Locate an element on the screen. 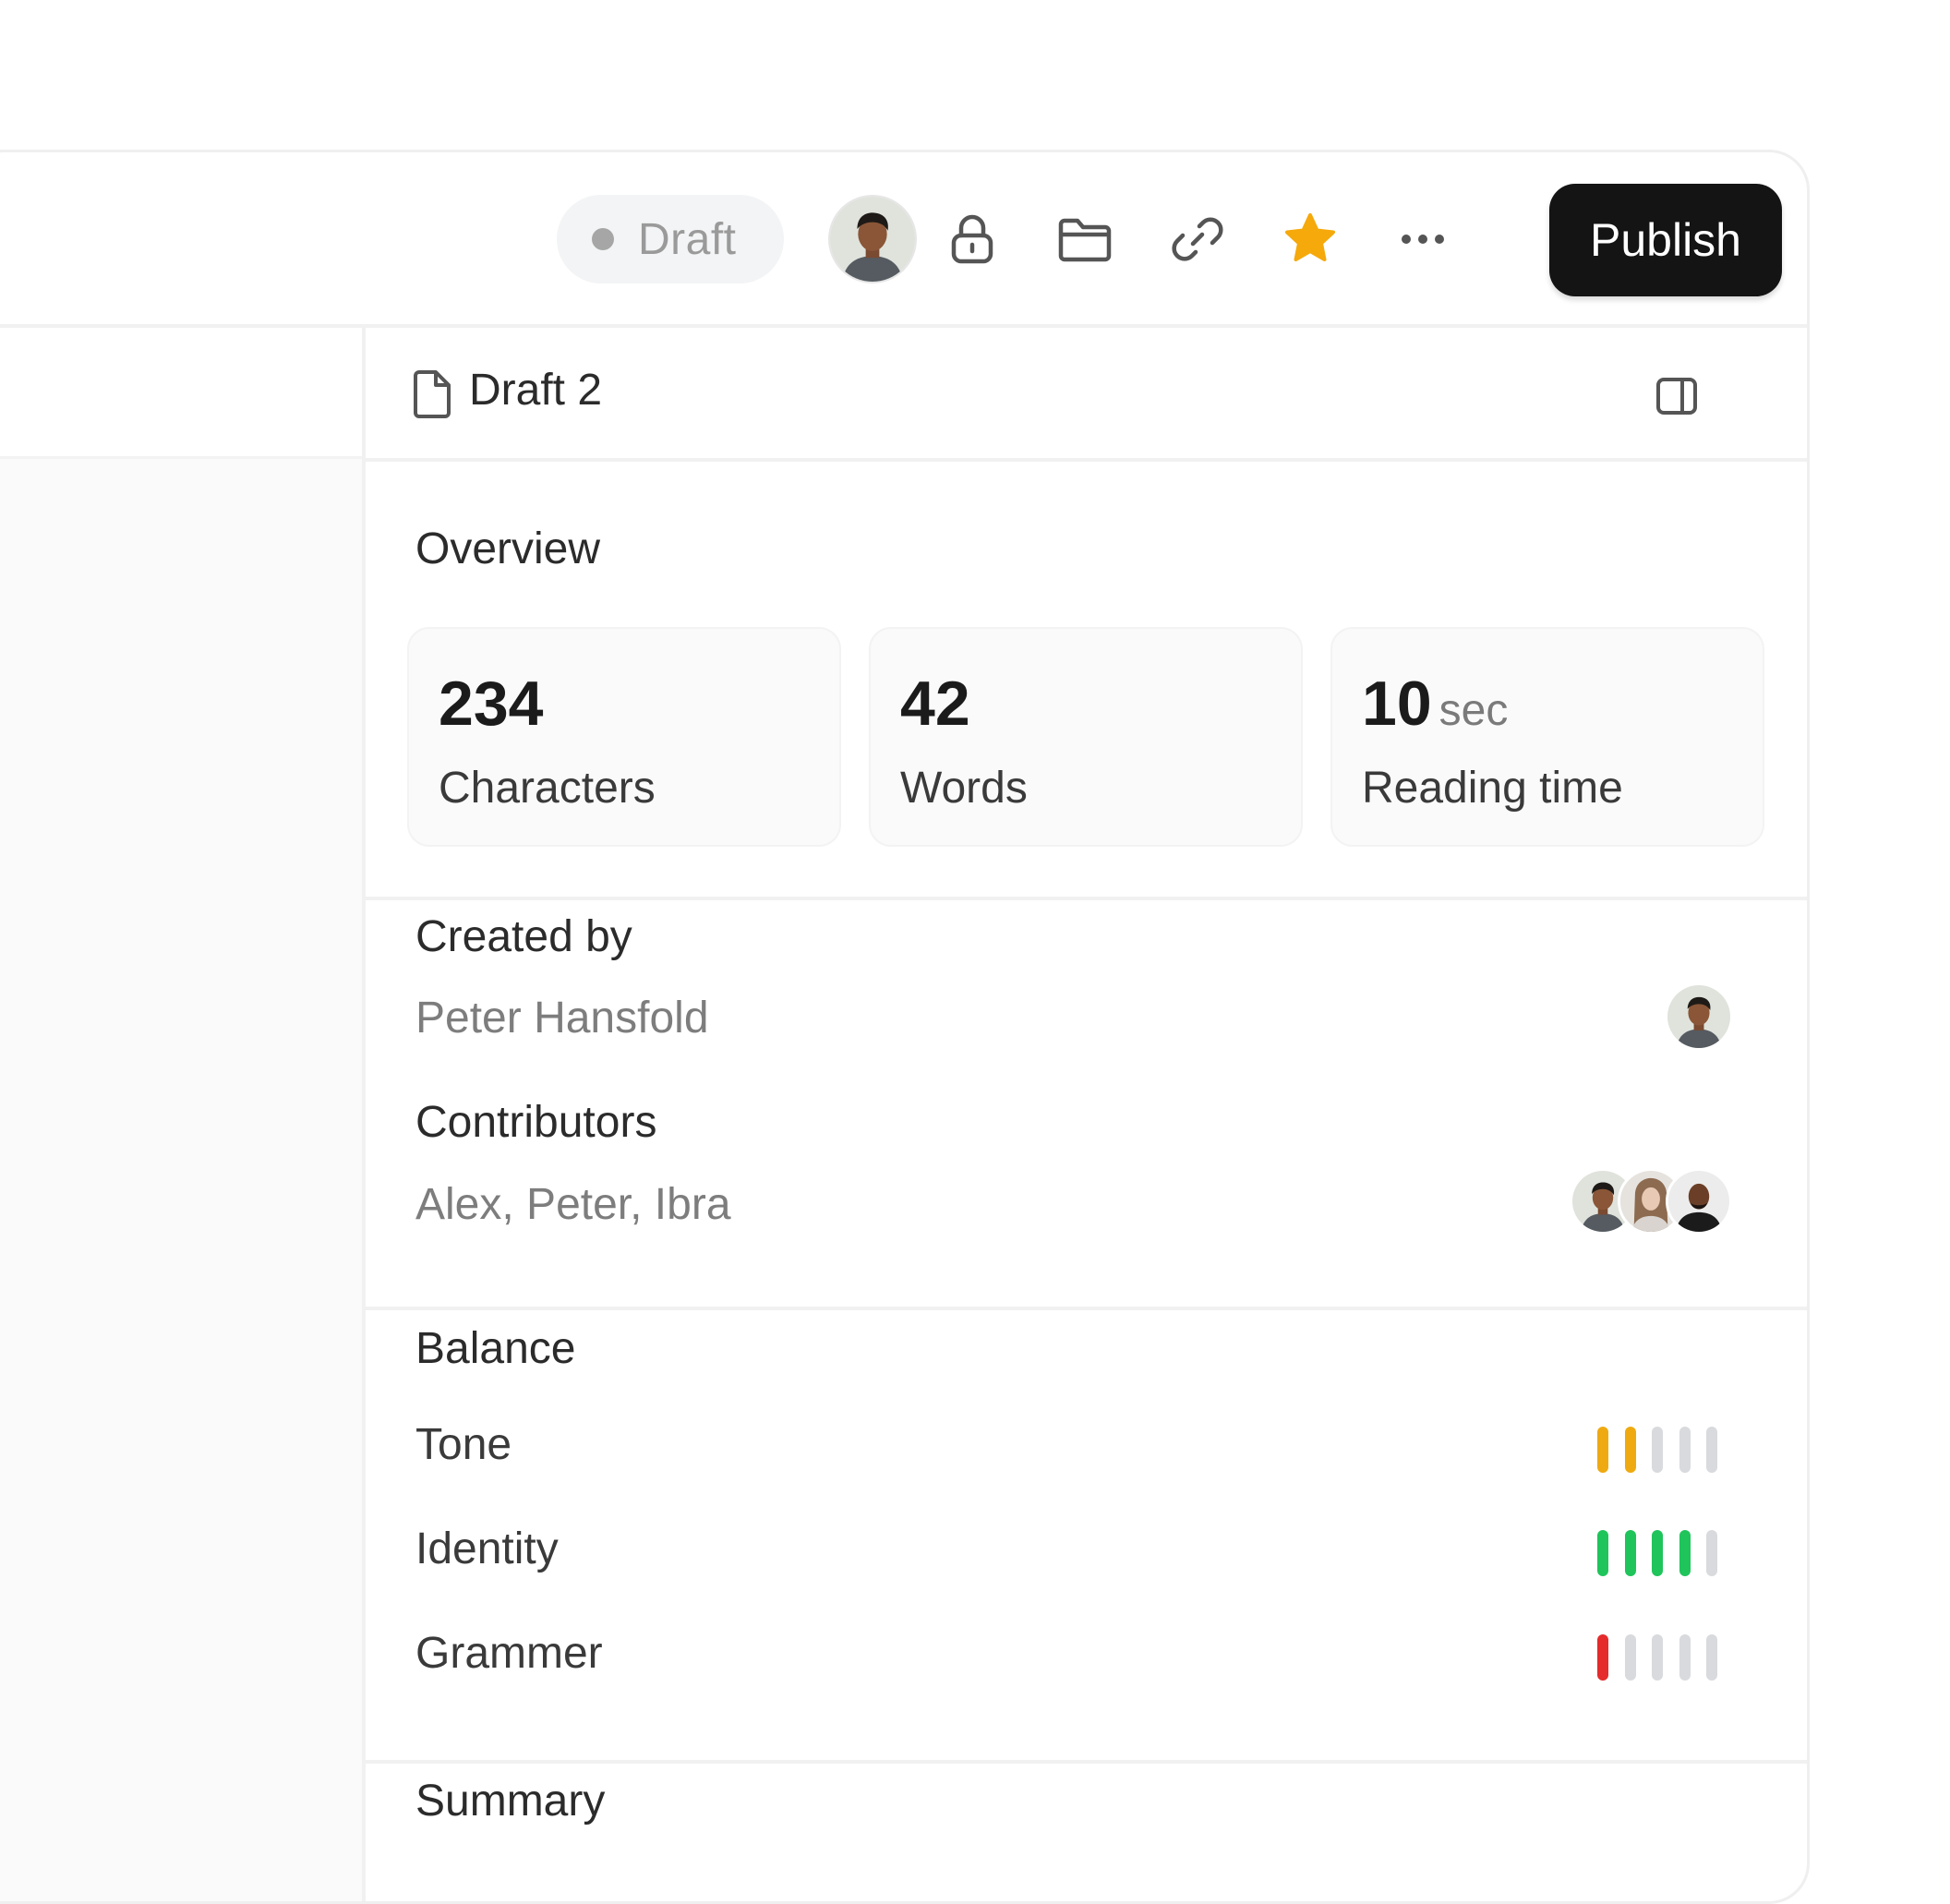 This screenshot has width=1950, height=1904. balance-label-identity: Identity is located at coordinates (487, 1548).